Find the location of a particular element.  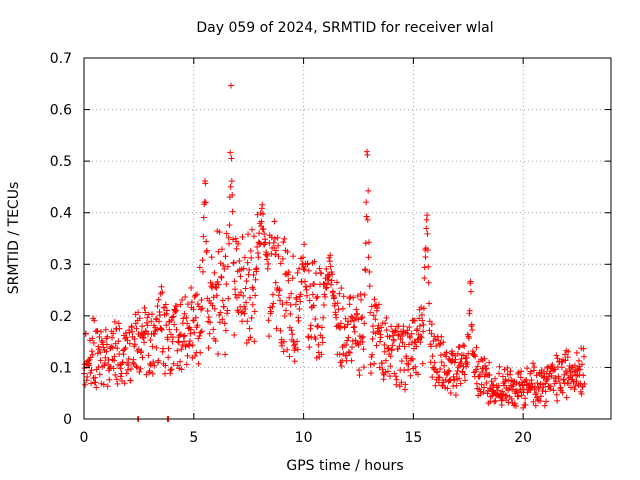

y-tick-label: 0 is located at coordinates (67, 420).